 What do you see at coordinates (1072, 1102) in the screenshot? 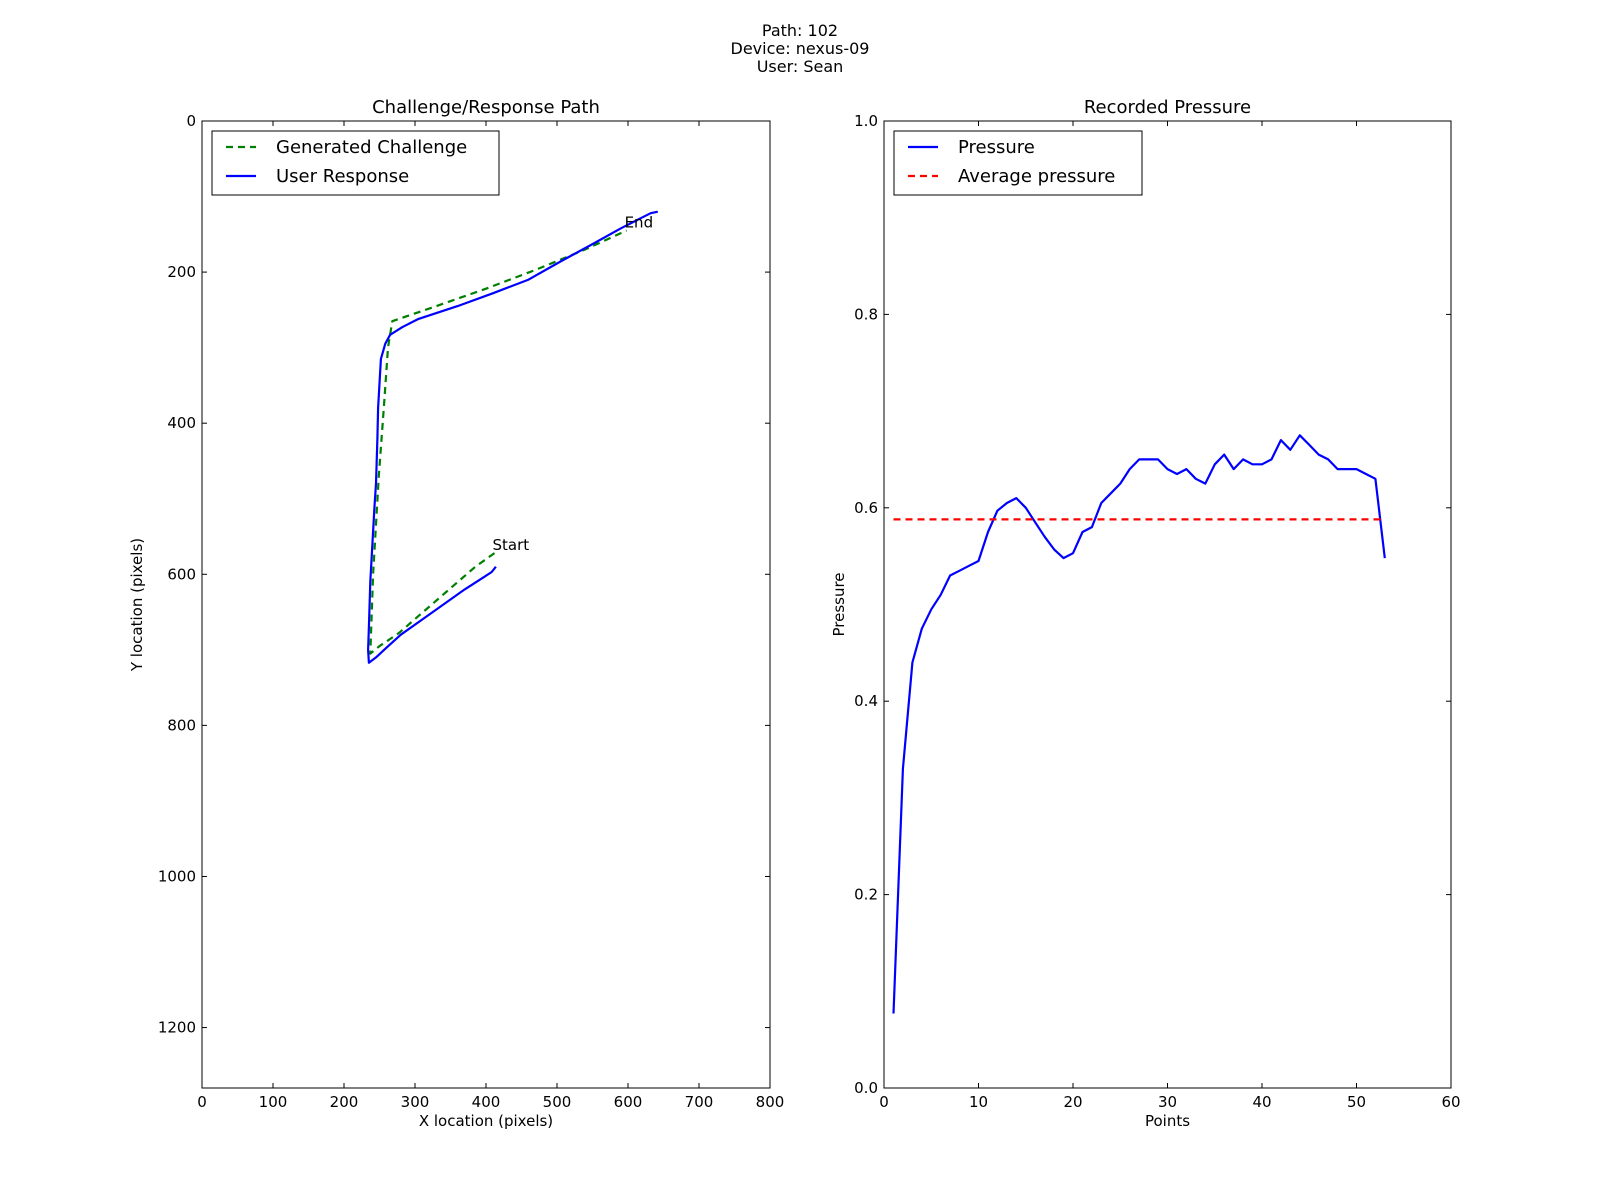
I see `pressure-xtick-label: 20` at bounding box center [1072, 1102].